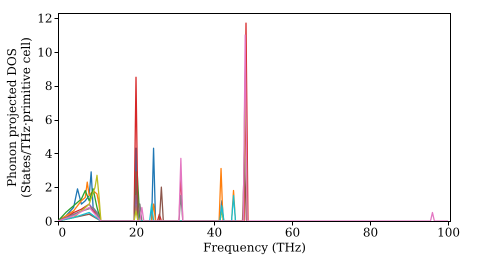 The image size is (500, 280). What do you see at coordinates (370, 233) in the screenshot?
I see `x-tick-label: 80` at bounding box center [370, 233].